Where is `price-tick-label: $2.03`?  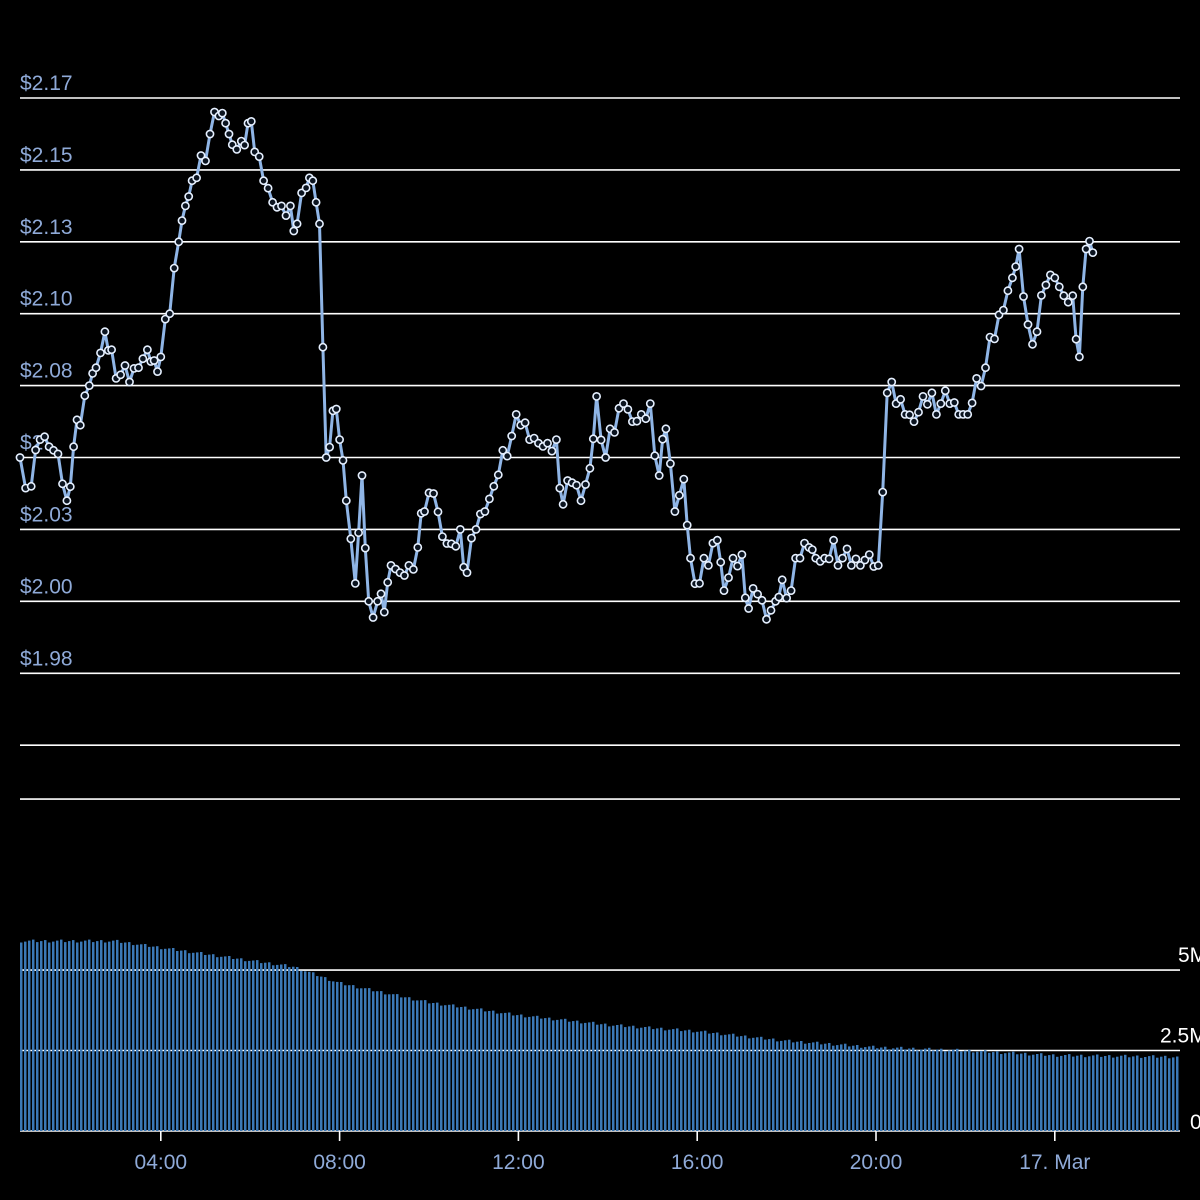 price-tick-label: $2.03 is located at coordinates (46, 514).